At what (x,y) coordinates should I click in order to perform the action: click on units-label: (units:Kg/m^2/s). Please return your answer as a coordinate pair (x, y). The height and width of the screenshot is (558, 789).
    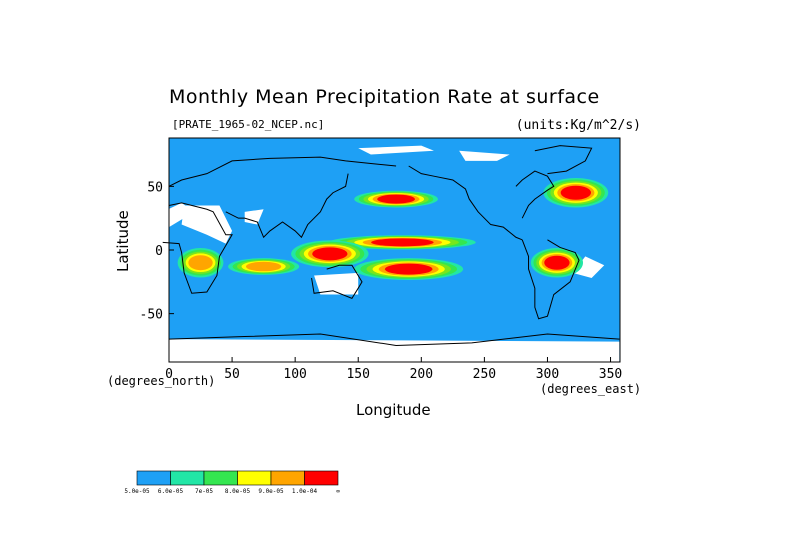
    Looking at the image, I should click on (578, 125).